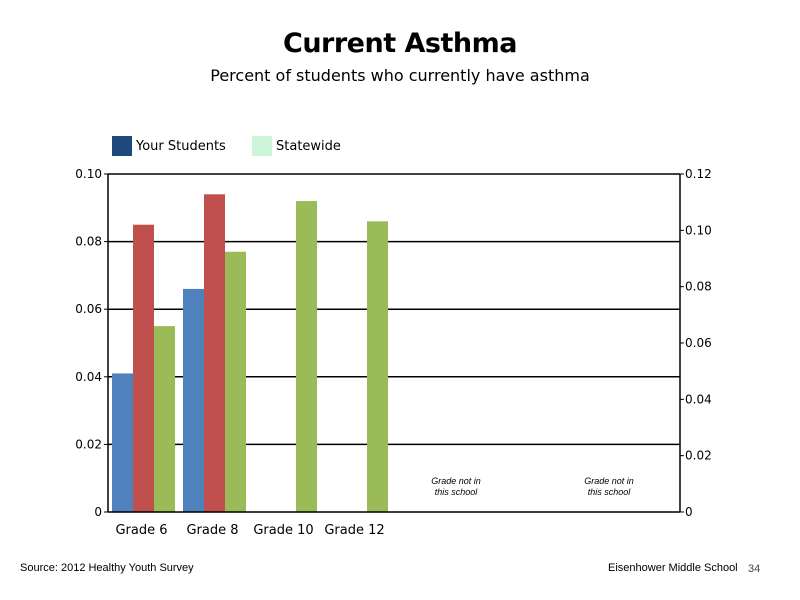 This screenshot has width=800, height=600. Describe the element at coordinates (698, 287) in the screenshot. I see `right-tick-label: 0.08` at that location.